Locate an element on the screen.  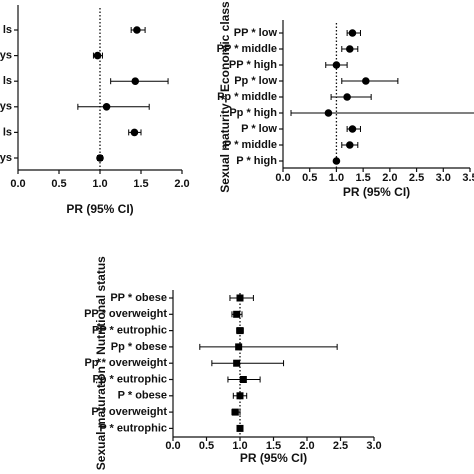
y-axis-label: Sexual maturity * Economic class is located at coordinates (225, 97).